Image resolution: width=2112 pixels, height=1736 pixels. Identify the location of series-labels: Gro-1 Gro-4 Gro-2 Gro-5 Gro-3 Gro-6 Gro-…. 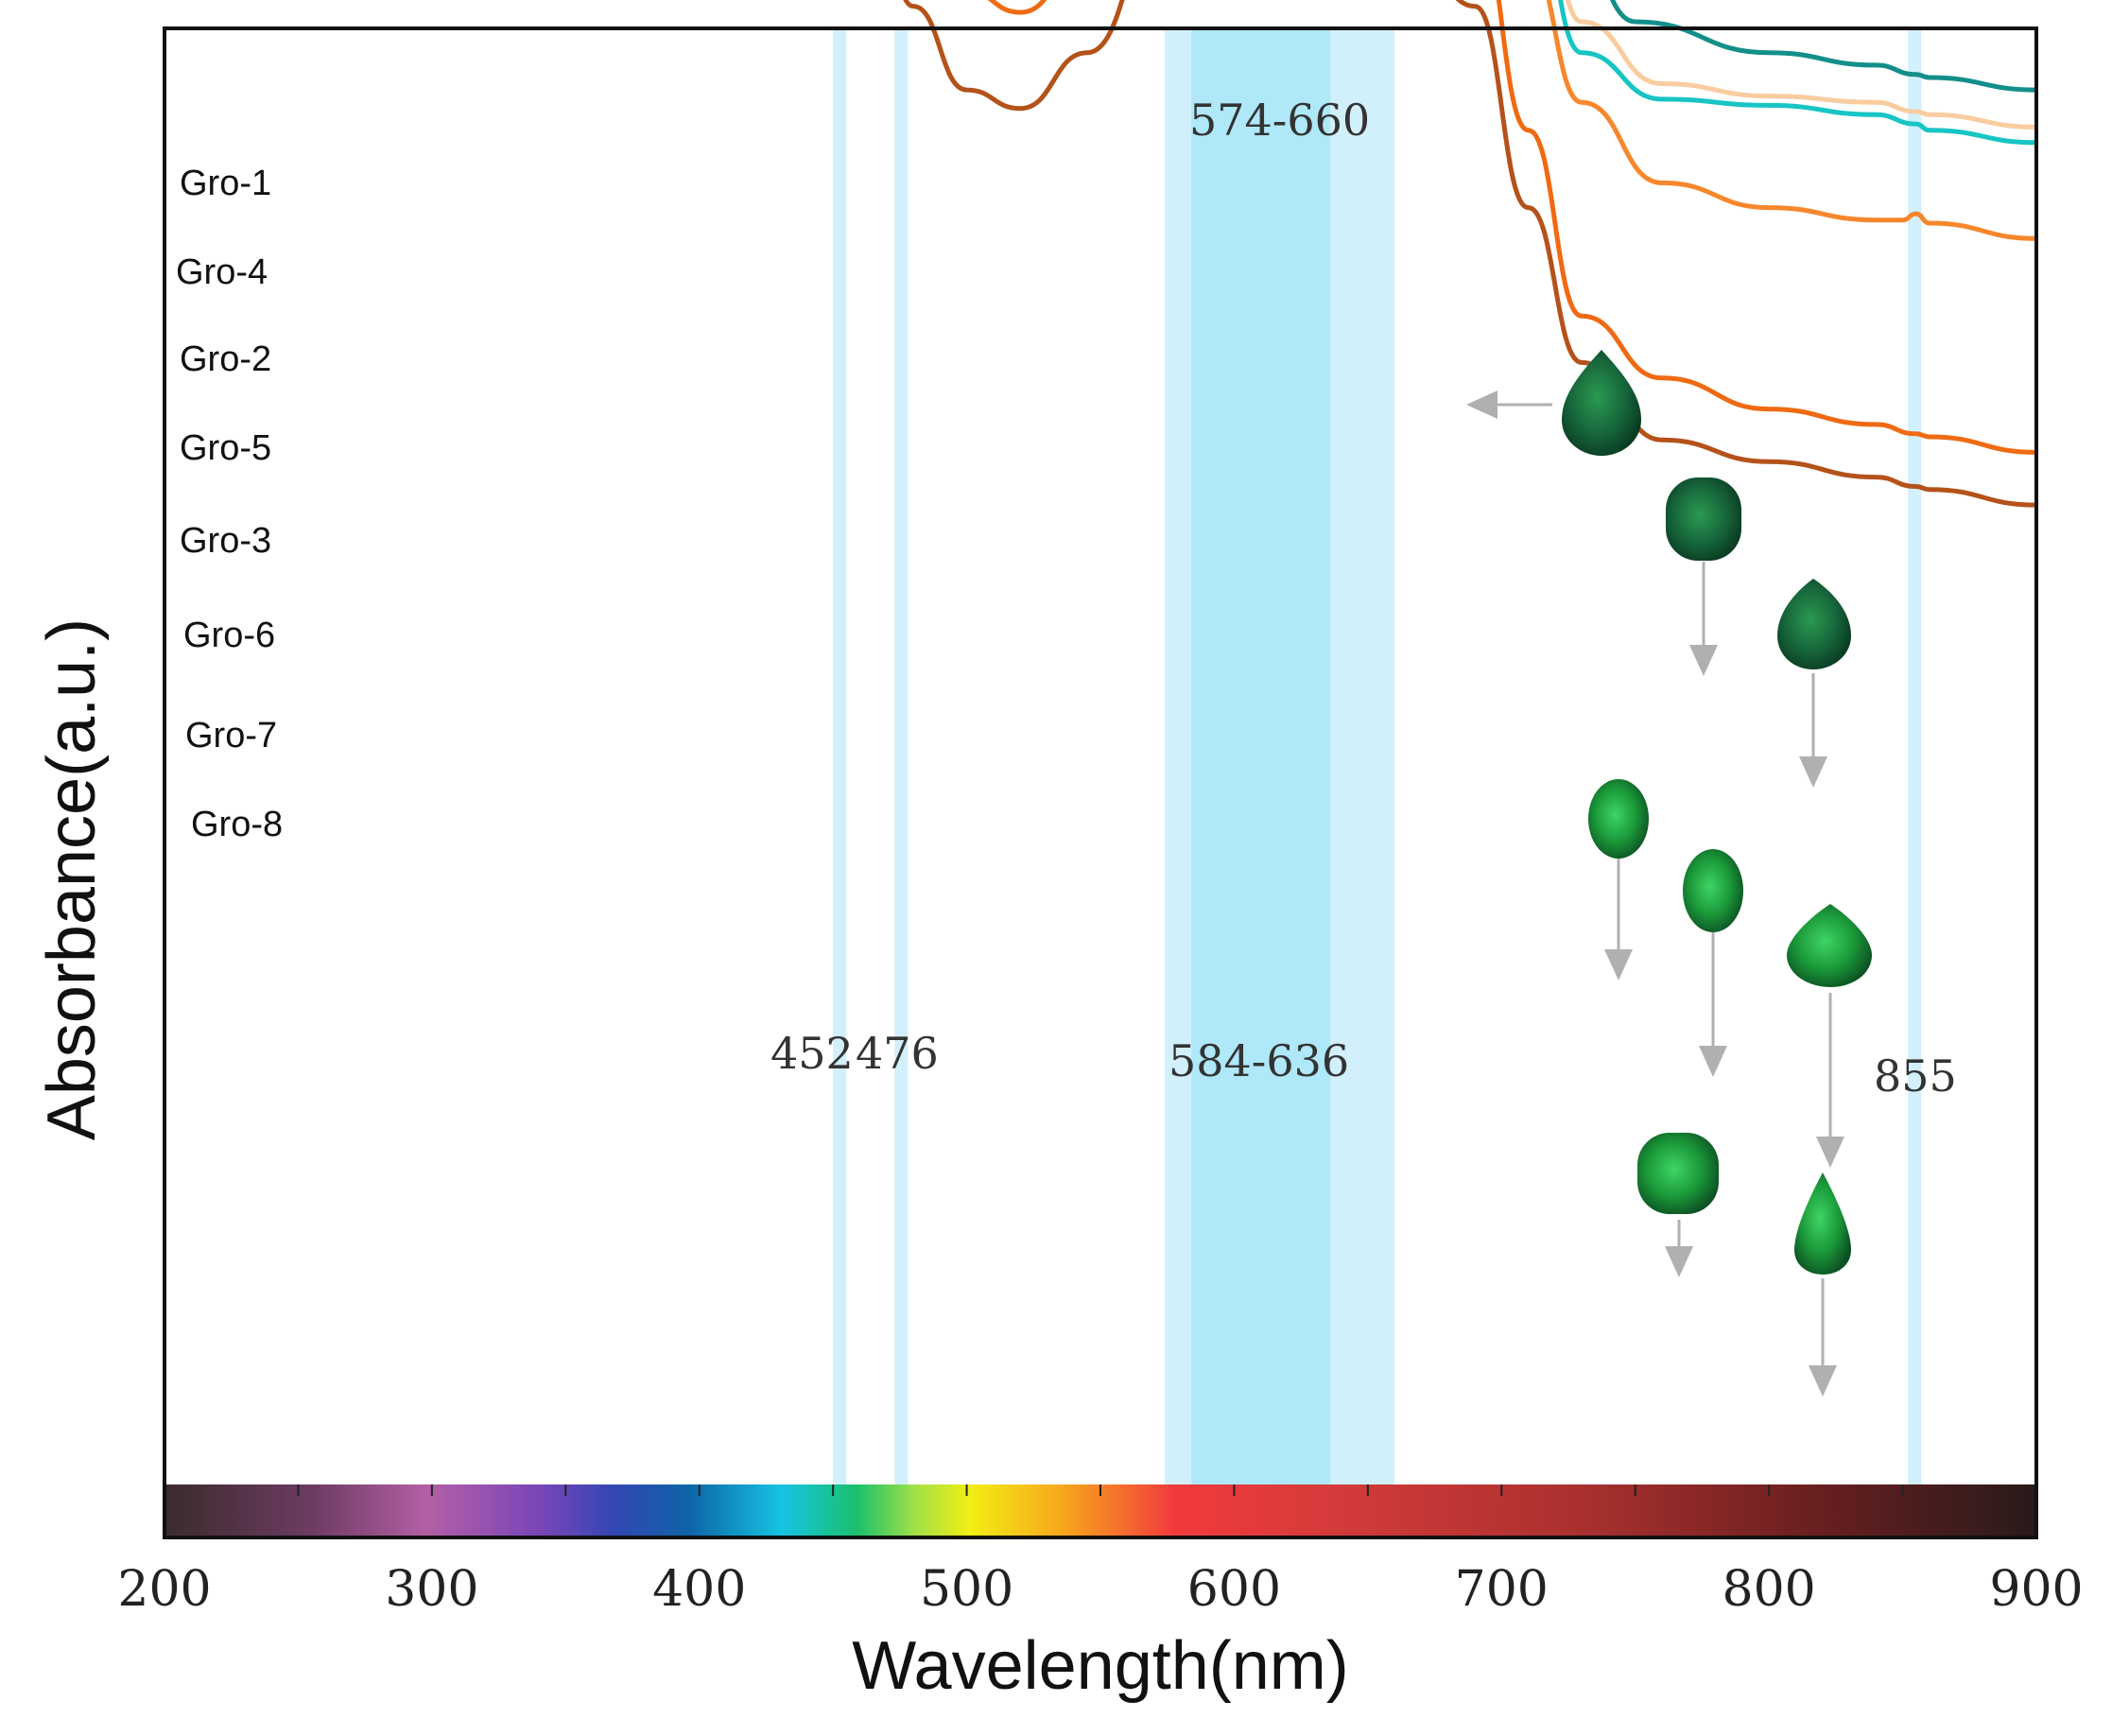
(229, 504).